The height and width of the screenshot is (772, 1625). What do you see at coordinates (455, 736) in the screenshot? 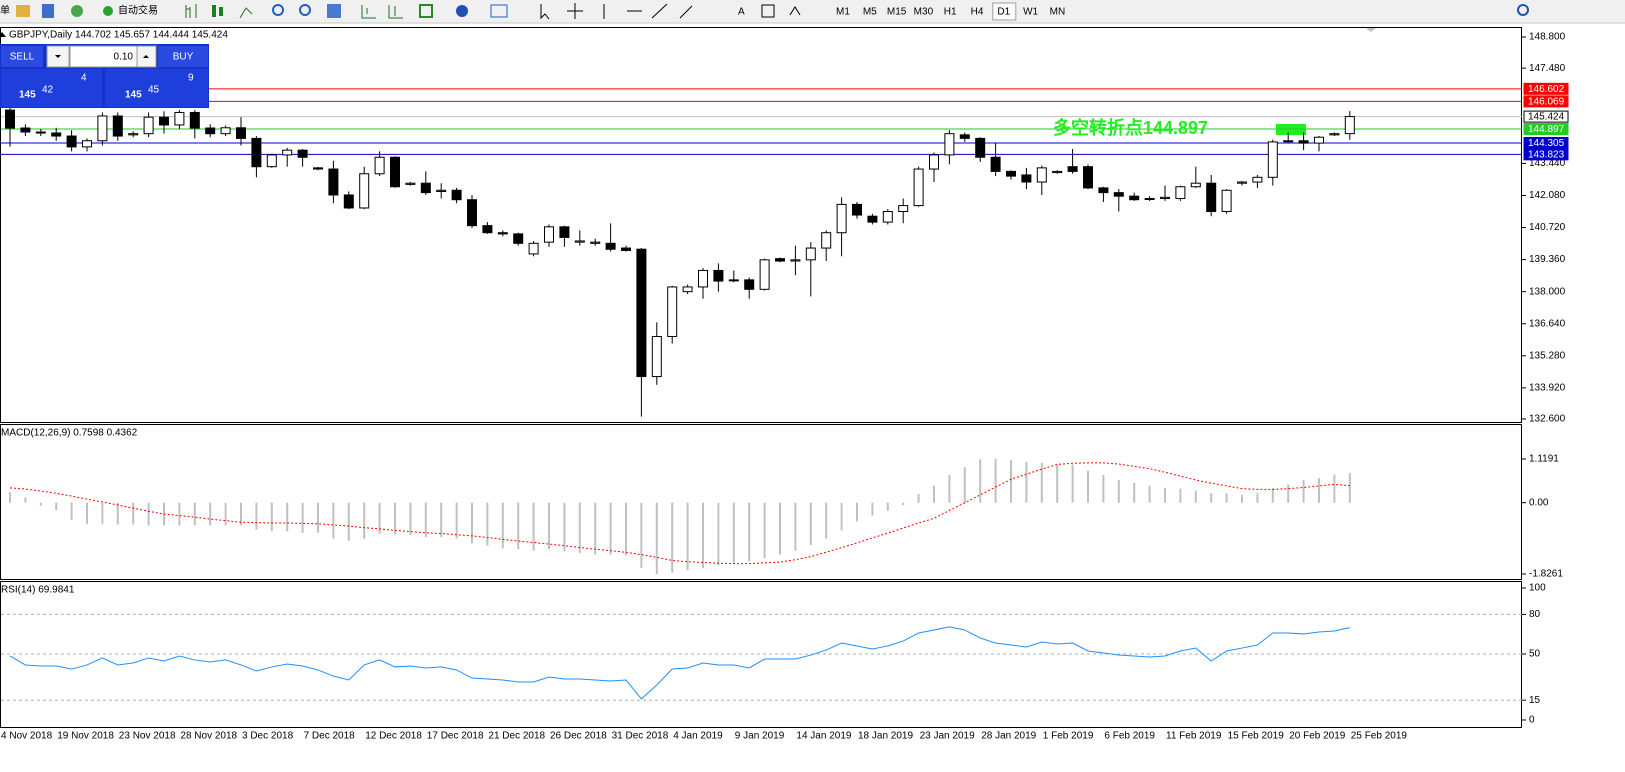
I see `x-tick-label: 17 Dec 2018` at bounding box center [455, 736].